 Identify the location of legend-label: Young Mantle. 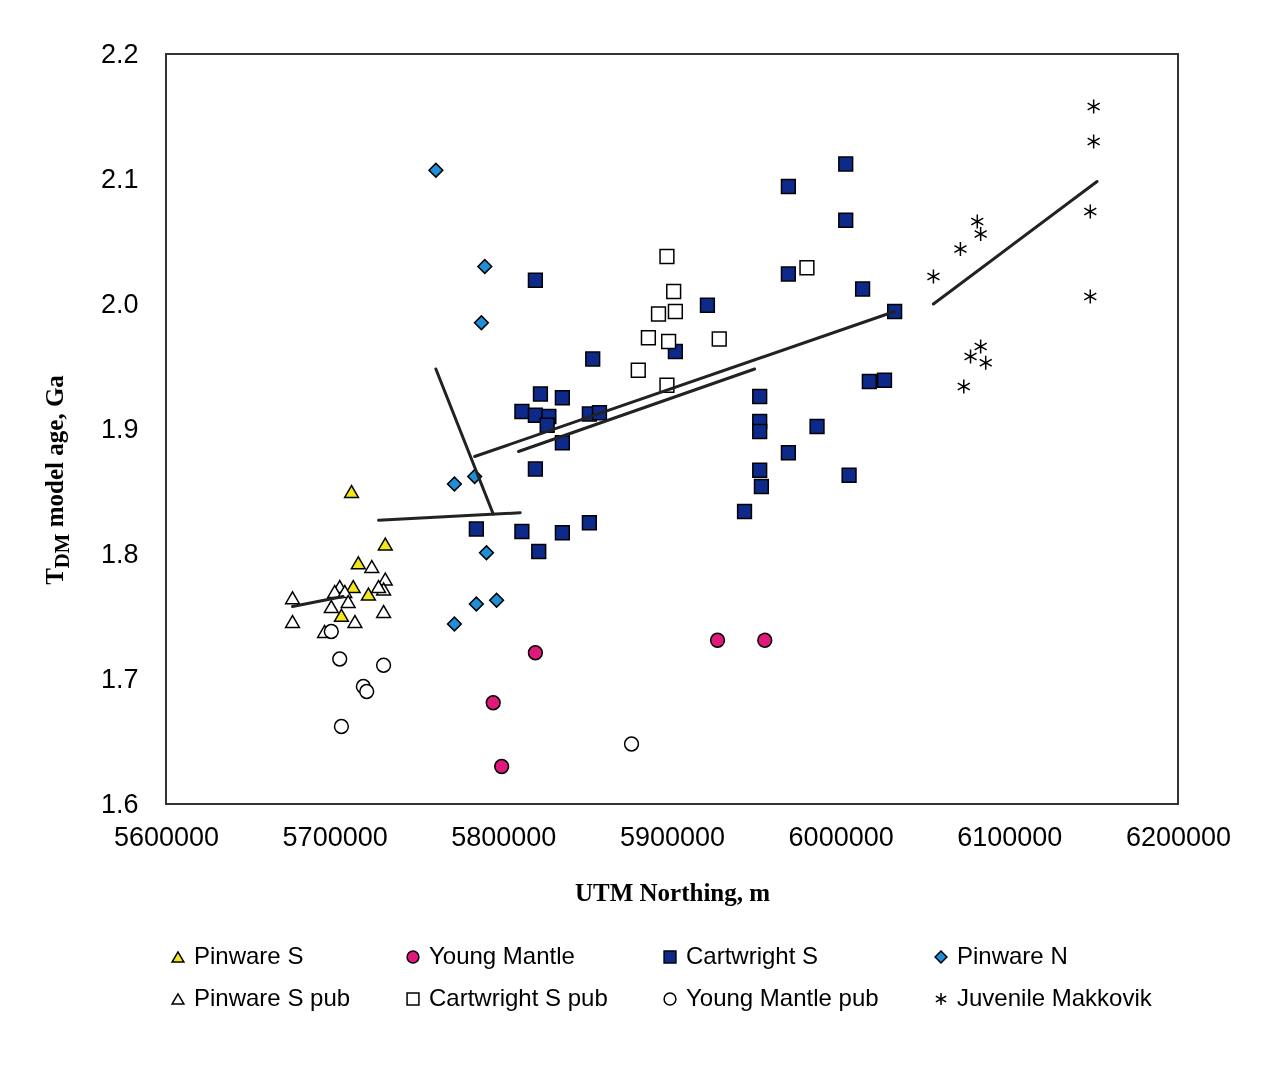
(502, 955).